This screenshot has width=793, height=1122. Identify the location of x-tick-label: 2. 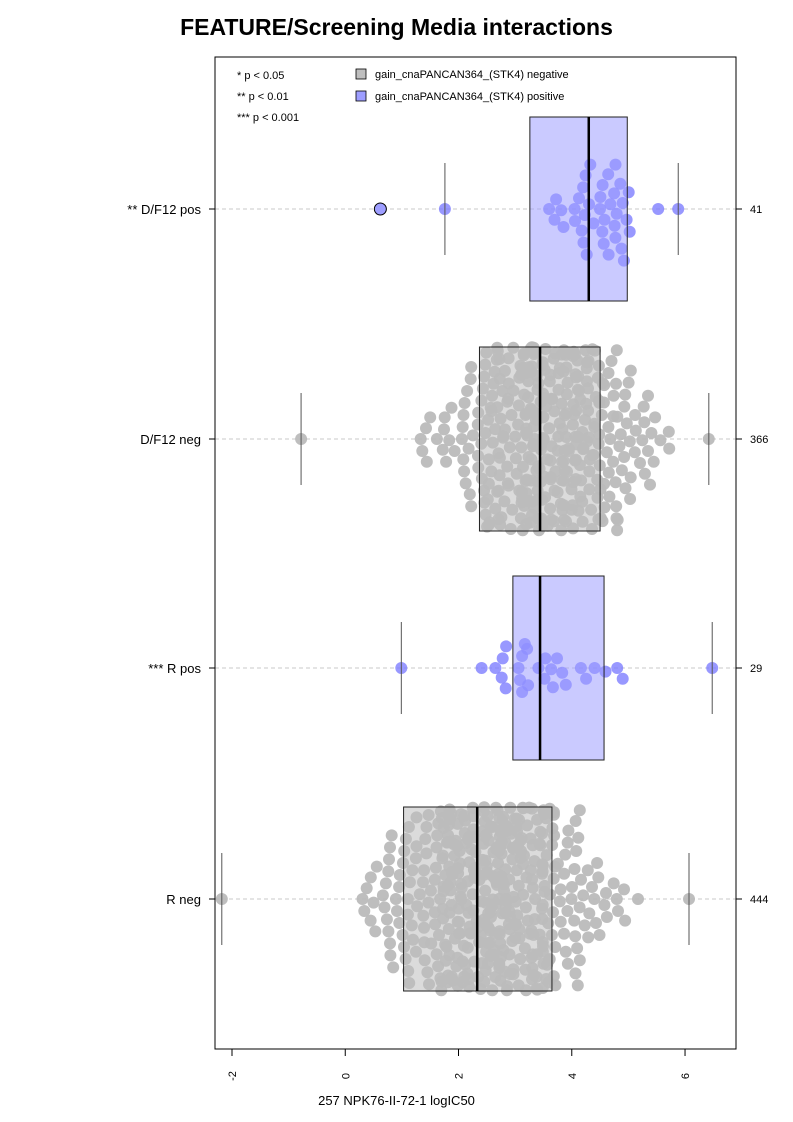
(460, 1076).